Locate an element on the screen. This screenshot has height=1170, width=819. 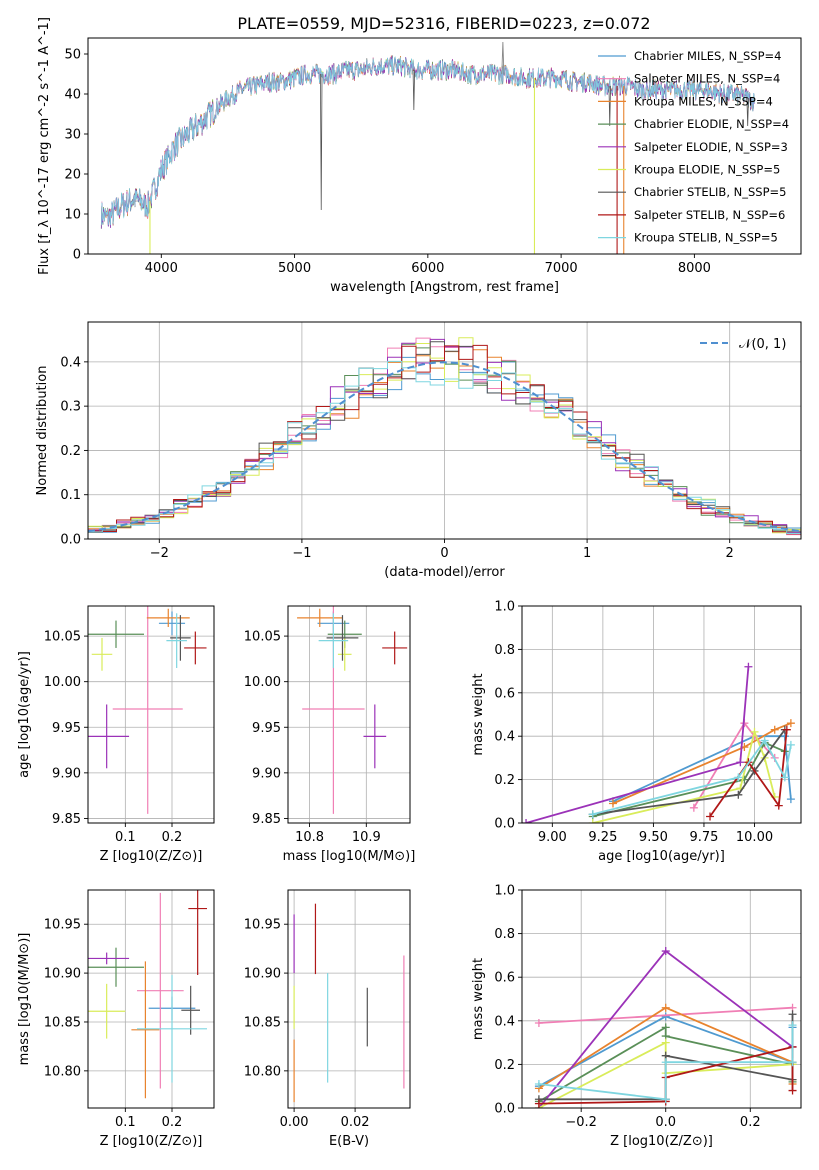
weight-series-kroupa-stelib is located at coordinates (665, 1062).